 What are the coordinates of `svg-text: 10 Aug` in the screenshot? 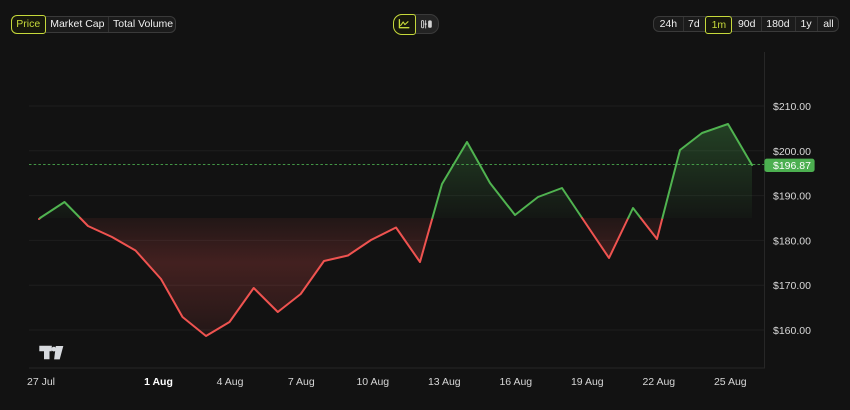 It's located at (372, 382).